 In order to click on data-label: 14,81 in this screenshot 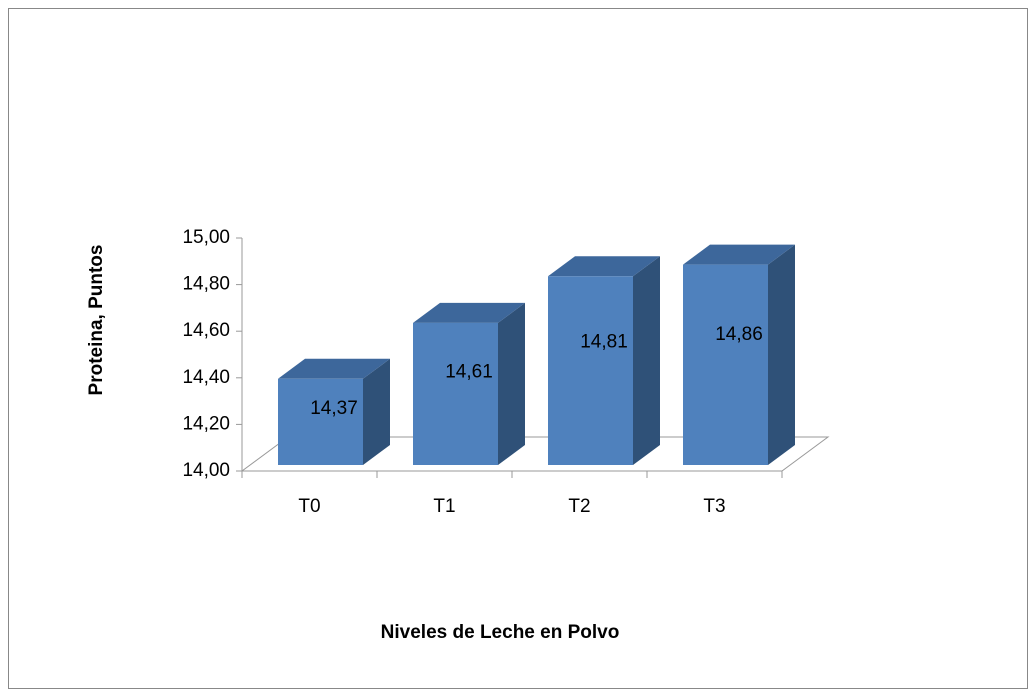, I will do `click(604, 341)`.